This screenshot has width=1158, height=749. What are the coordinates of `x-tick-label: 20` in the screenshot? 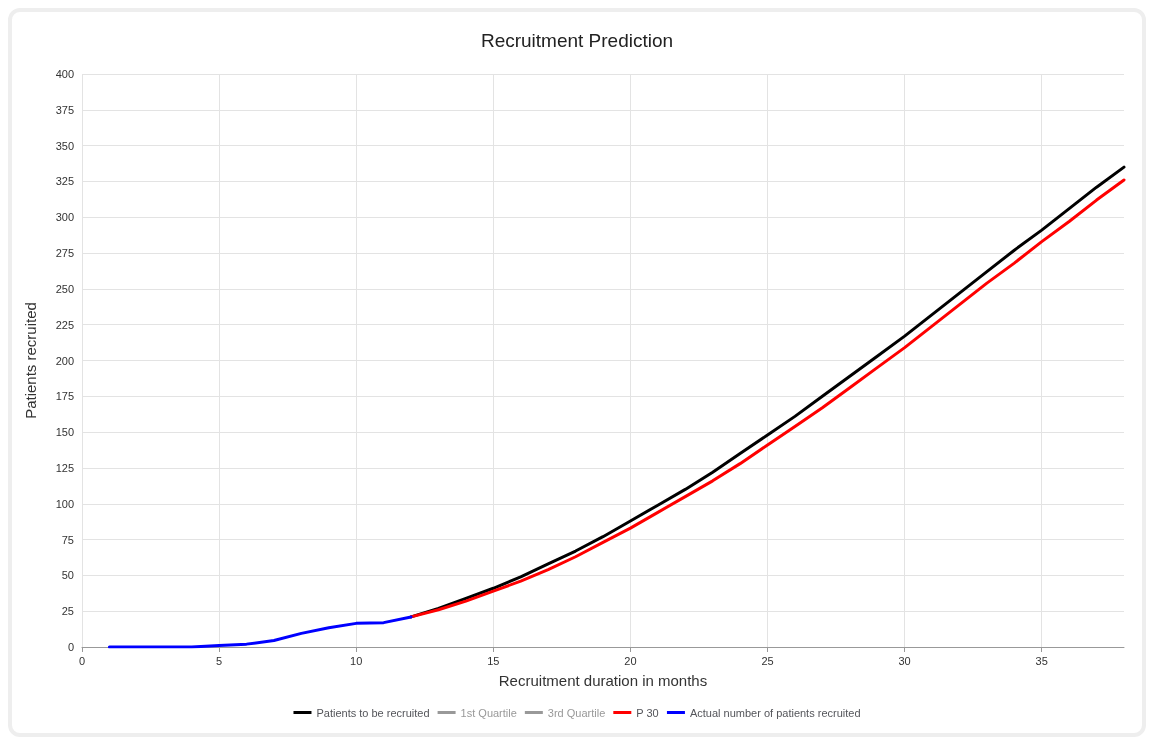 It's located at (630, 660).